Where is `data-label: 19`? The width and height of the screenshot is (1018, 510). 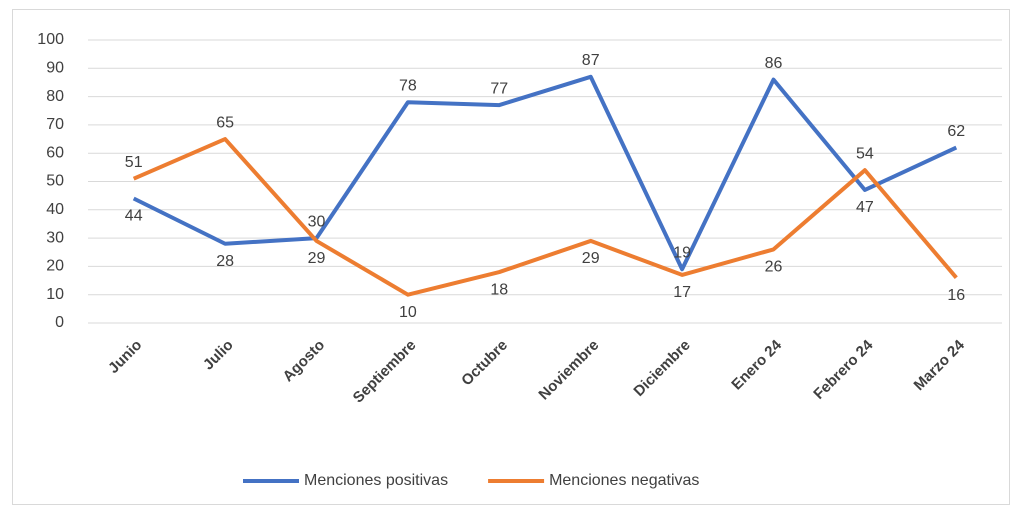
data-label: 19 is located at coordinates (682, 252).